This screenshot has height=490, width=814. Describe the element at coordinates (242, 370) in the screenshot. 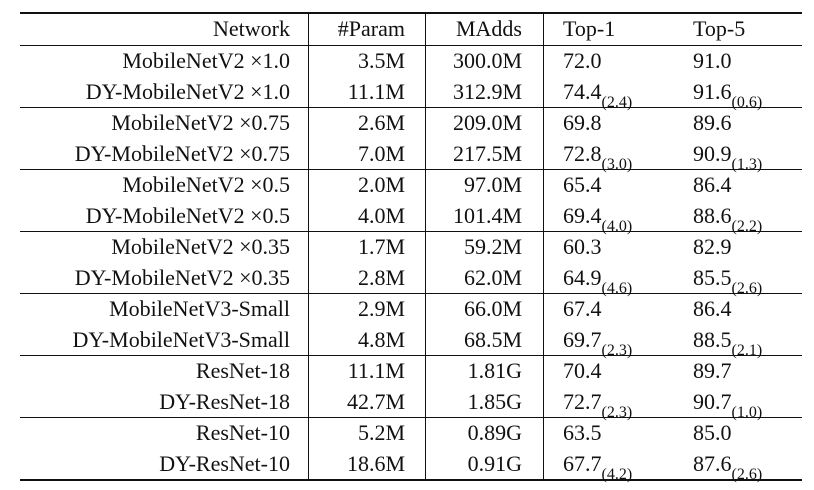

I see `cell: ResNet-18` at that location.